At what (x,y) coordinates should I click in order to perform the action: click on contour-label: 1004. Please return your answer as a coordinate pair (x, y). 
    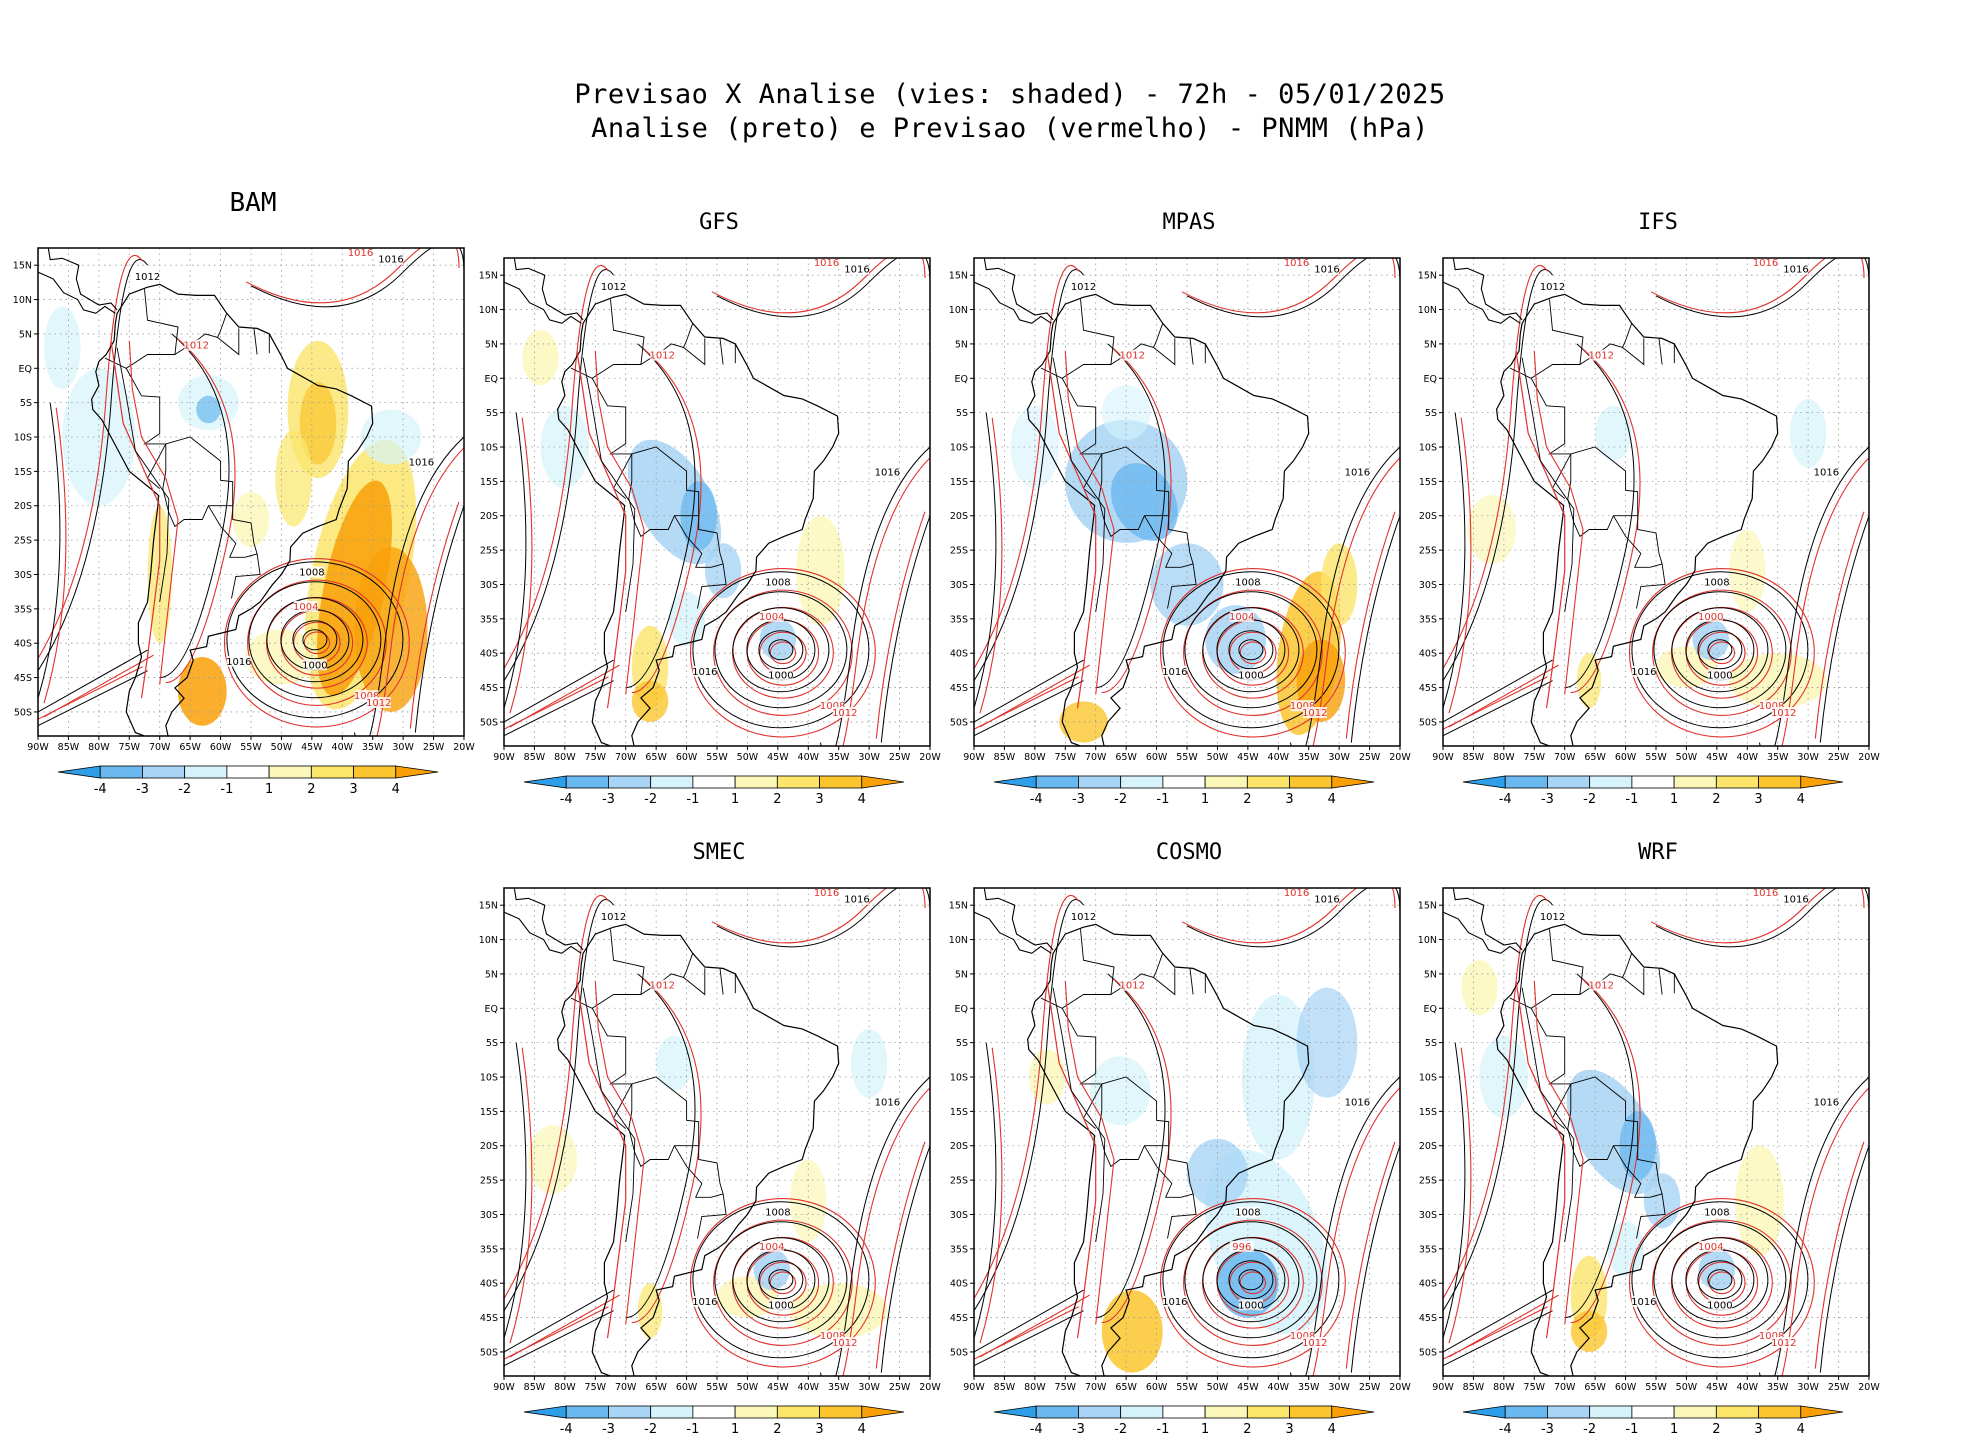
    Looking at the image, I should click on (1710, 1247).